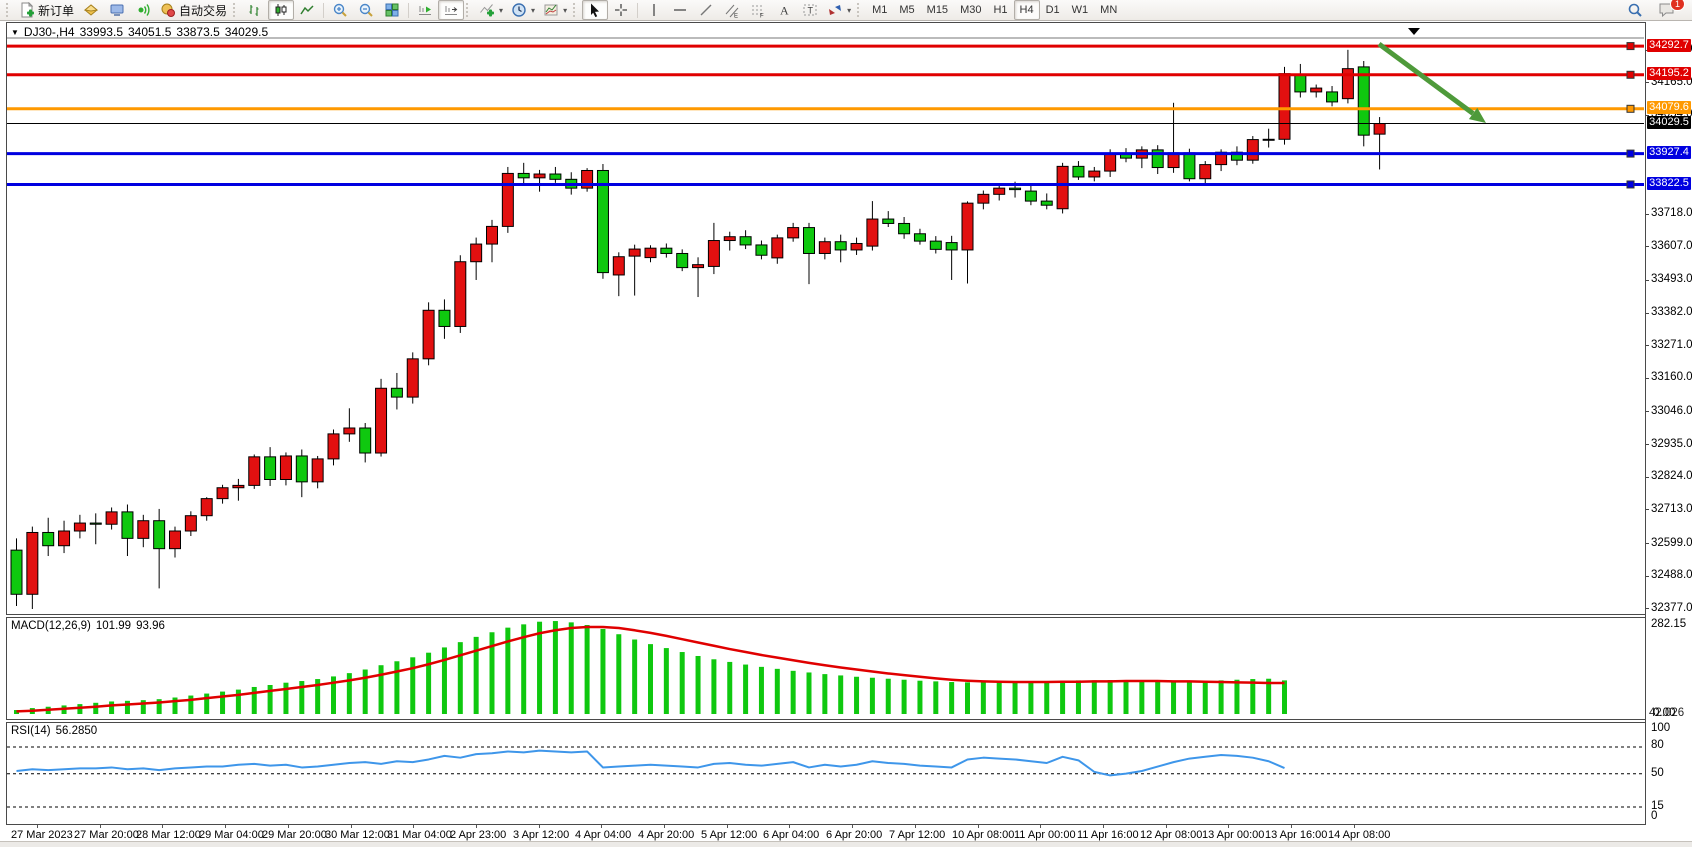 The width and height of the screenshot is (1692, 847). I want to click on zoom-in-icon, so click(340, 10).